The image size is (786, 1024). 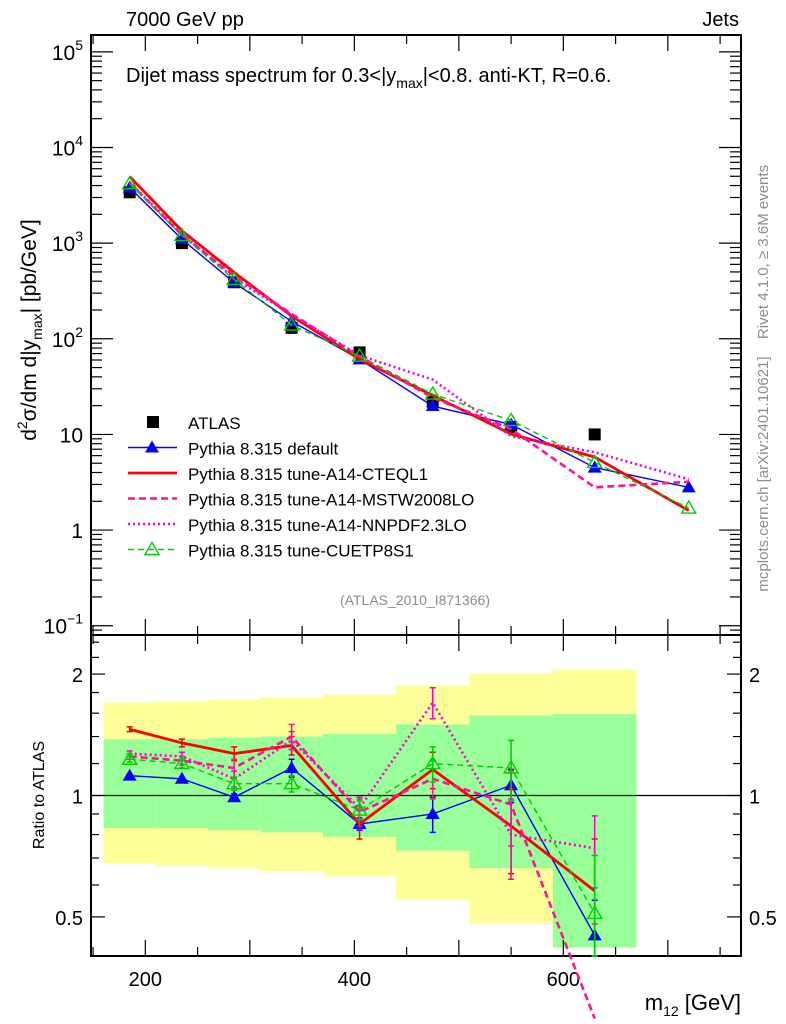 What do you see at coordinates (67, 338) in the screenshot?
I see `y-tick-label: 10²` at bounding box center [67, 338].